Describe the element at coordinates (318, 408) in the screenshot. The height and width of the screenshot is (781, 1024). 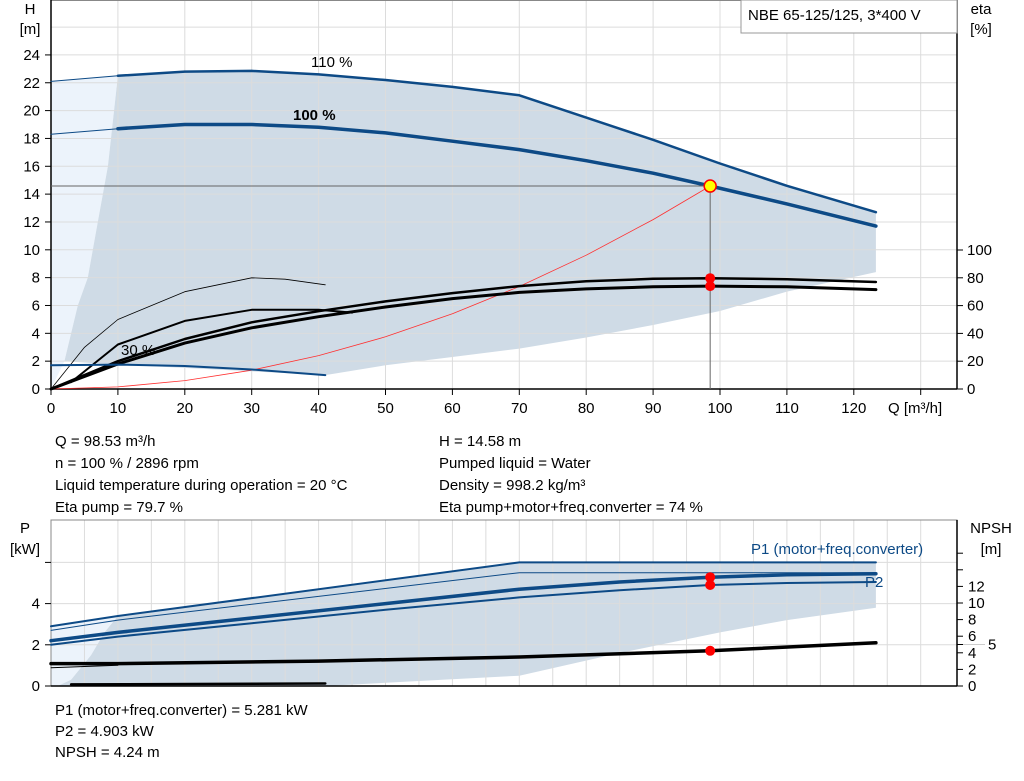
I see `q-tick-label: 40` at that location.